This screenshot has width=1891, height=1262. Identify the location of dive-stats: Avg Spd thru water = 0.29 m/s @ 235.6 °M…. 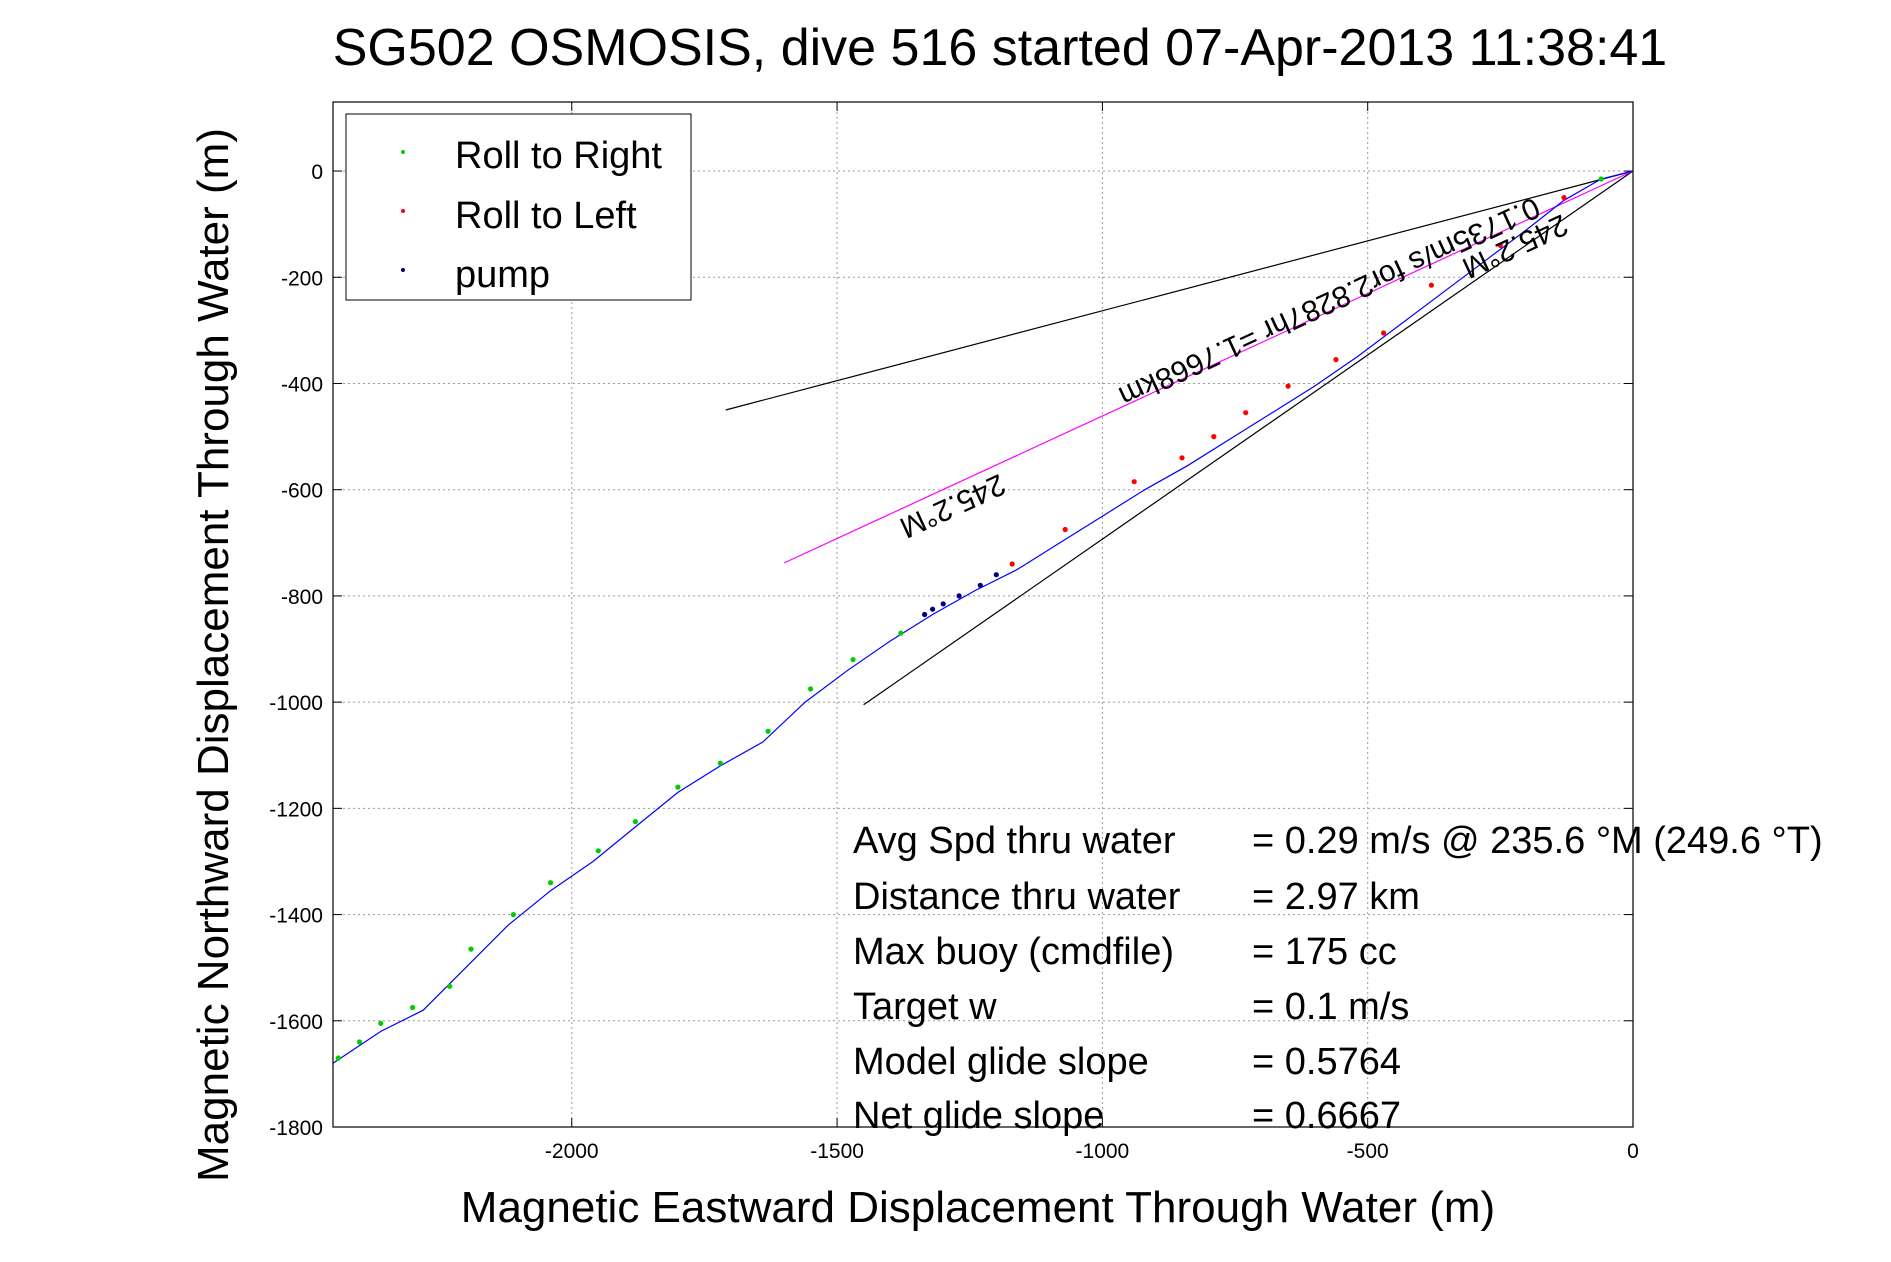
(1338, 978).